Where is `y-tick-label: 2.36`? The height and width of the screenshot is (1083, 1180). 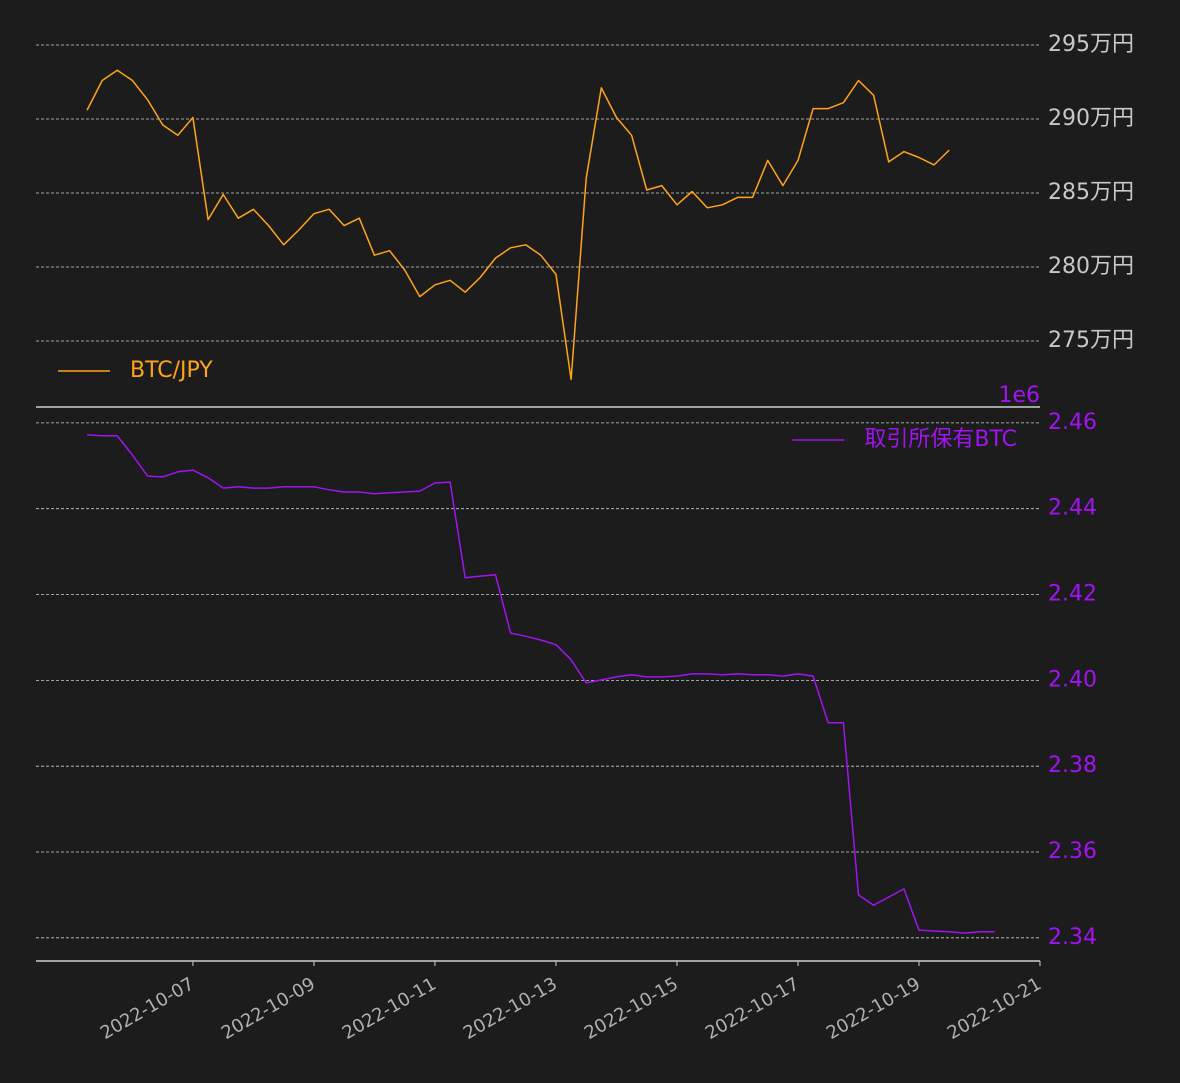
y-tick-label: 2.36 is located at coordinates (1072, 851).